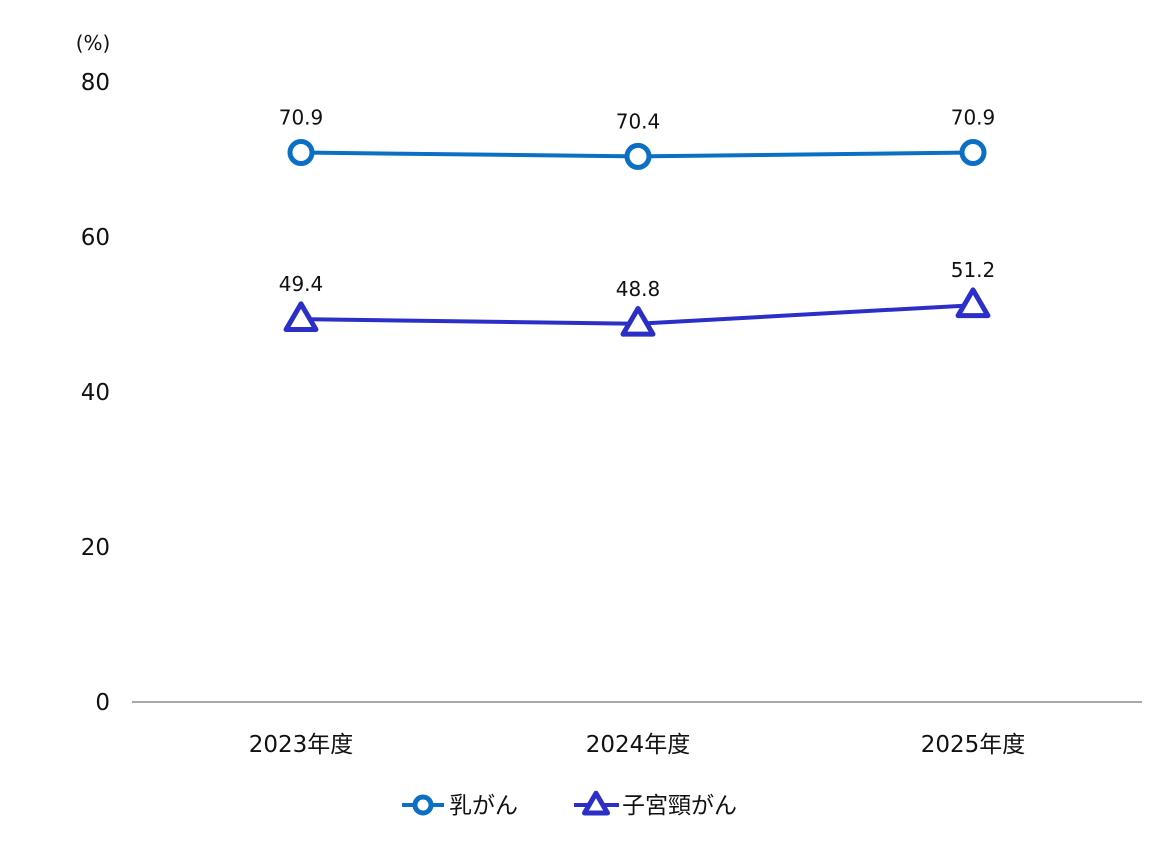 Image resolution: width=1170 pixels, height=846 pixels. Describe the element at coordinates (95, 83) in the screenshot. I see `y-tick-label: 80` at that location.